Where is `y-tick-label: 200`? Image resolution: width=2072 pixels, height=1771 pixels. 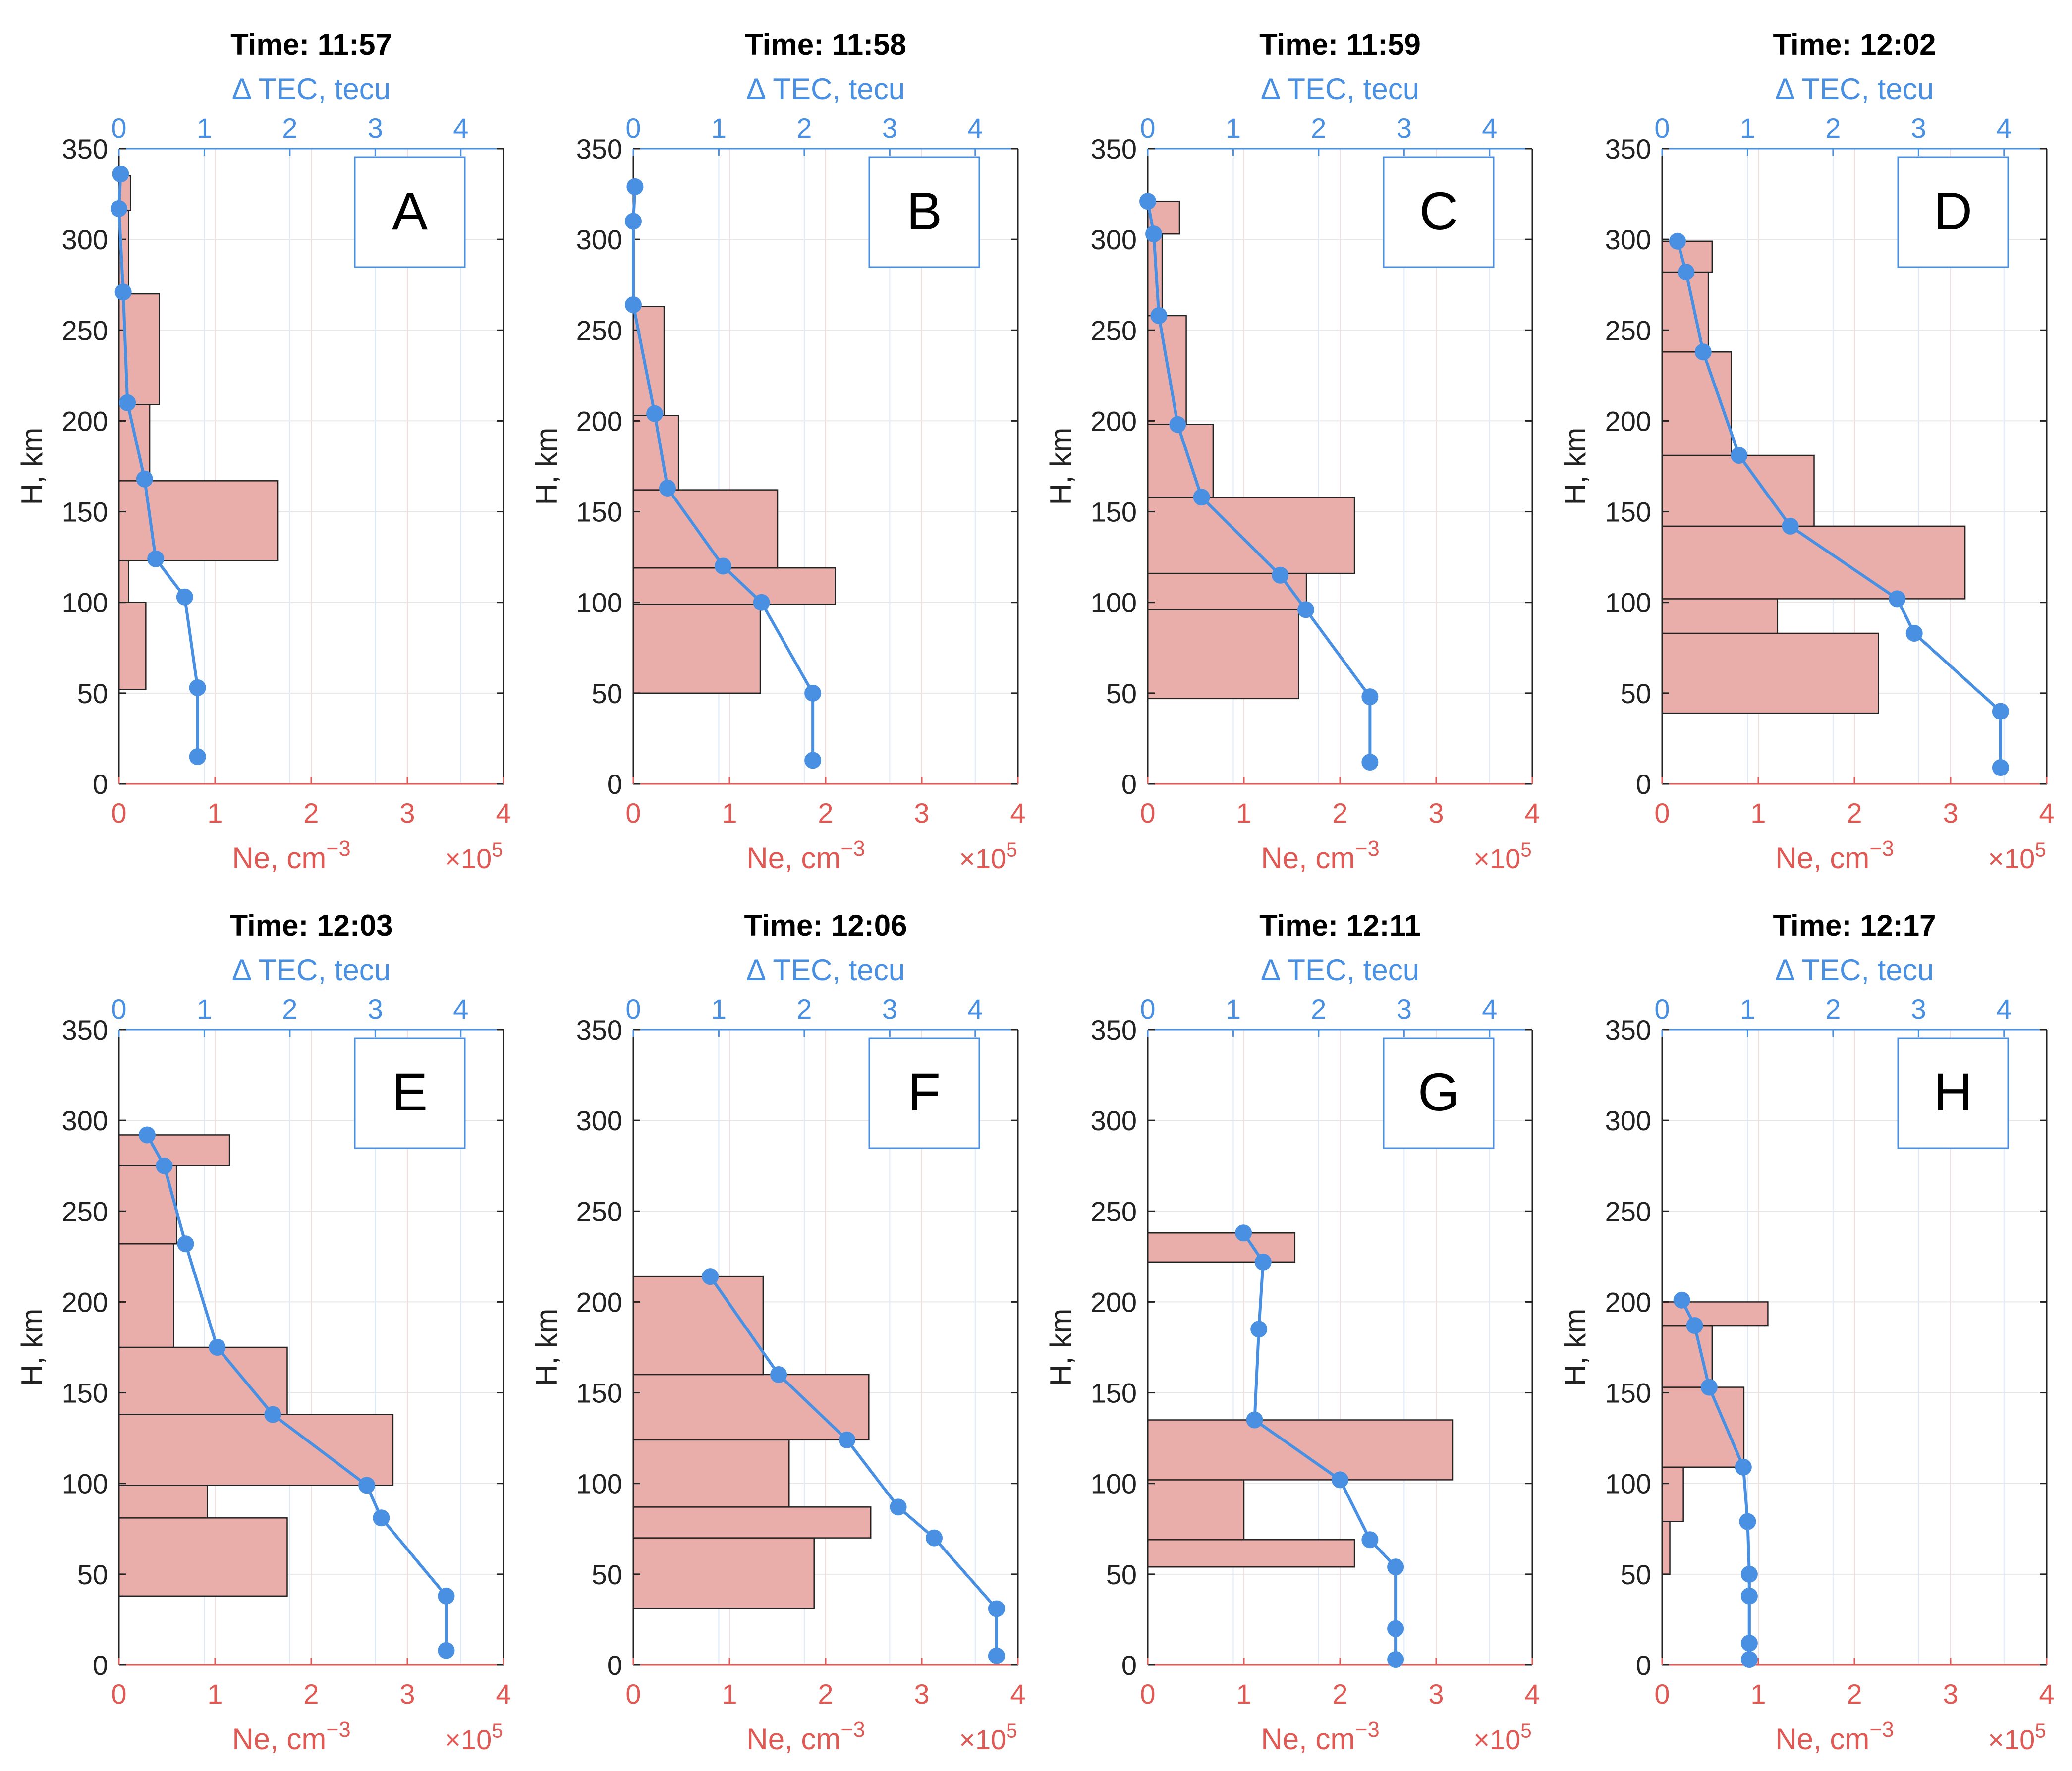 y-tick-label: 200 is located at coordinates (599, 1302).